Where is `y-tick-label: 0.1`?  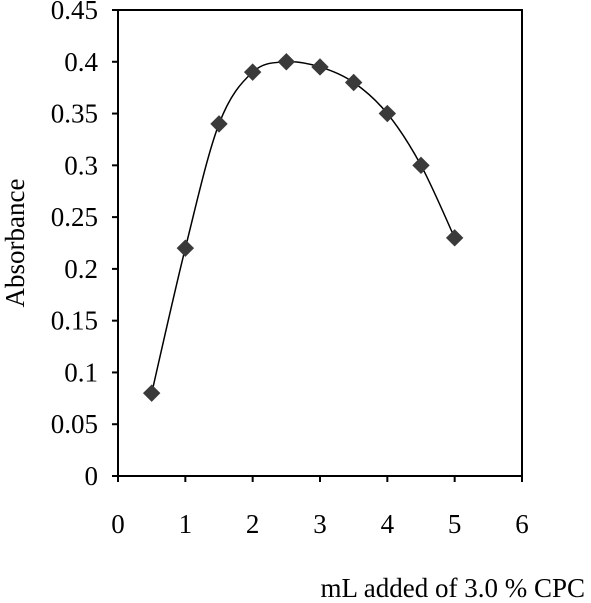 y-tick-label: 0.1 is located at coordinates (81, 372).